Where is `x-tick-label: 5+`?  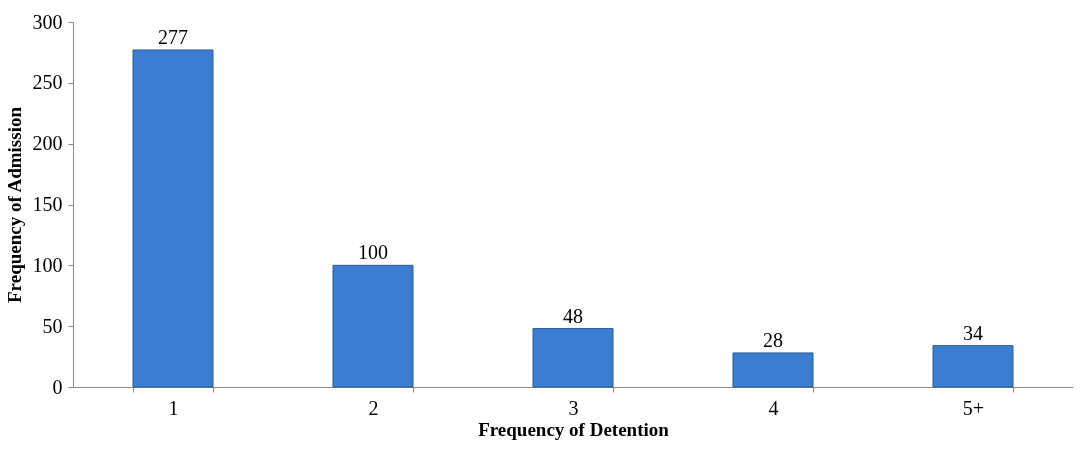 x-tick-label: 5+ is located at coordinates (973, 407).